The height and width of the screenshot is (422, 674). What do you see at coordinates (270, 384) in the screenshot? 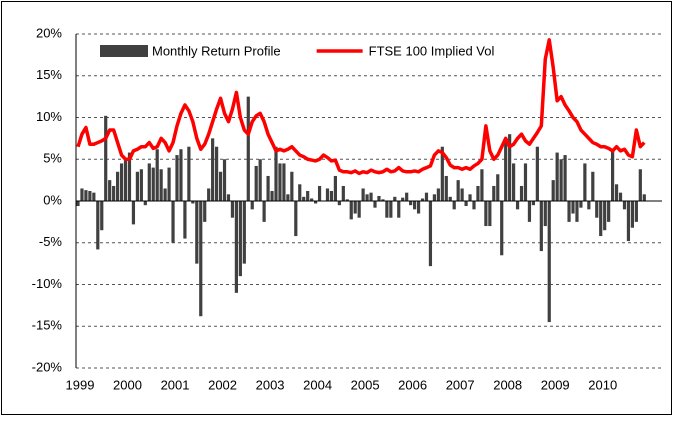
I see `x-tick-label: 2003` at bounding box center [270, 384].